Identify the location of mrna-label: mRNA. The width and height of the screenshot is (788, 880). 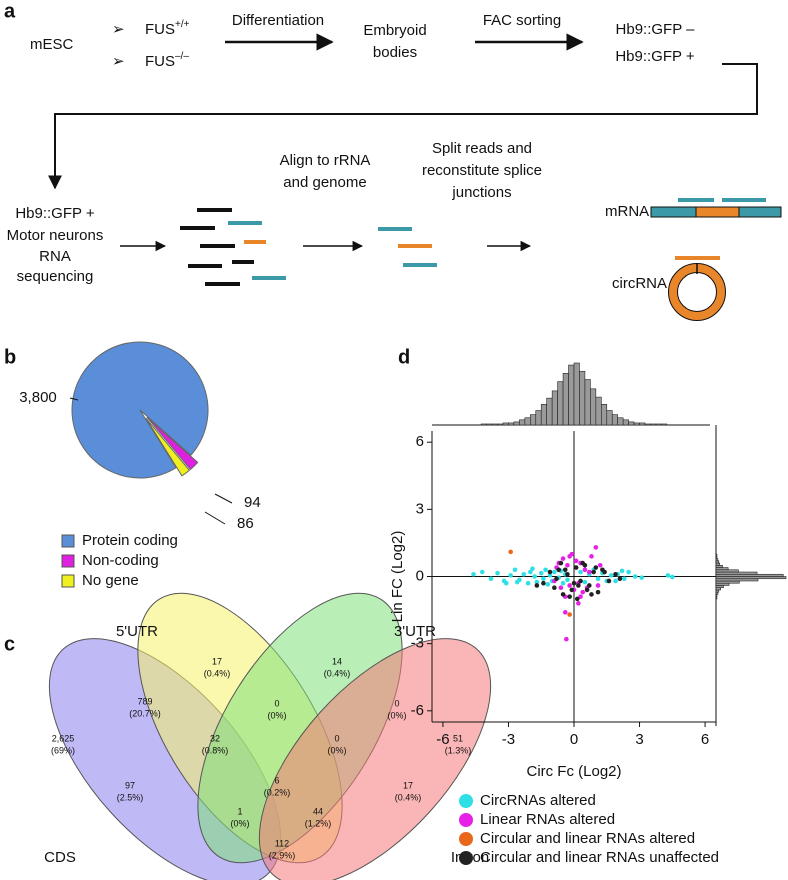
(627, 211).